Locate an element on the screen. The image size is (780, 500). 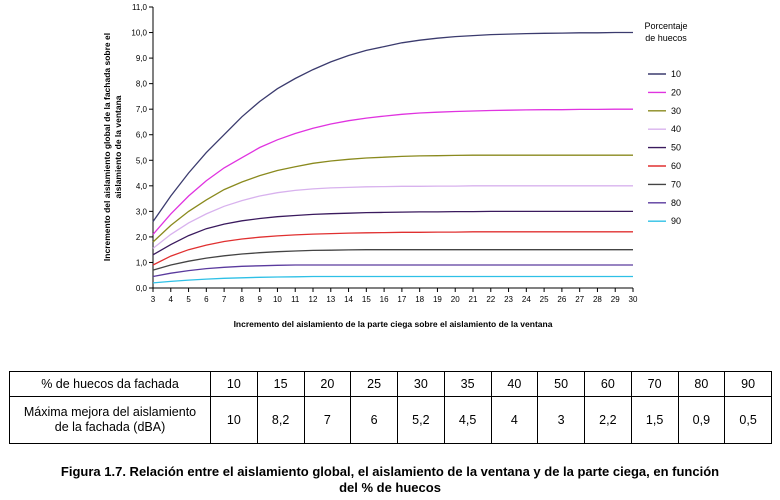
x-tick-label: 13 is located at coordinates (330, 299).